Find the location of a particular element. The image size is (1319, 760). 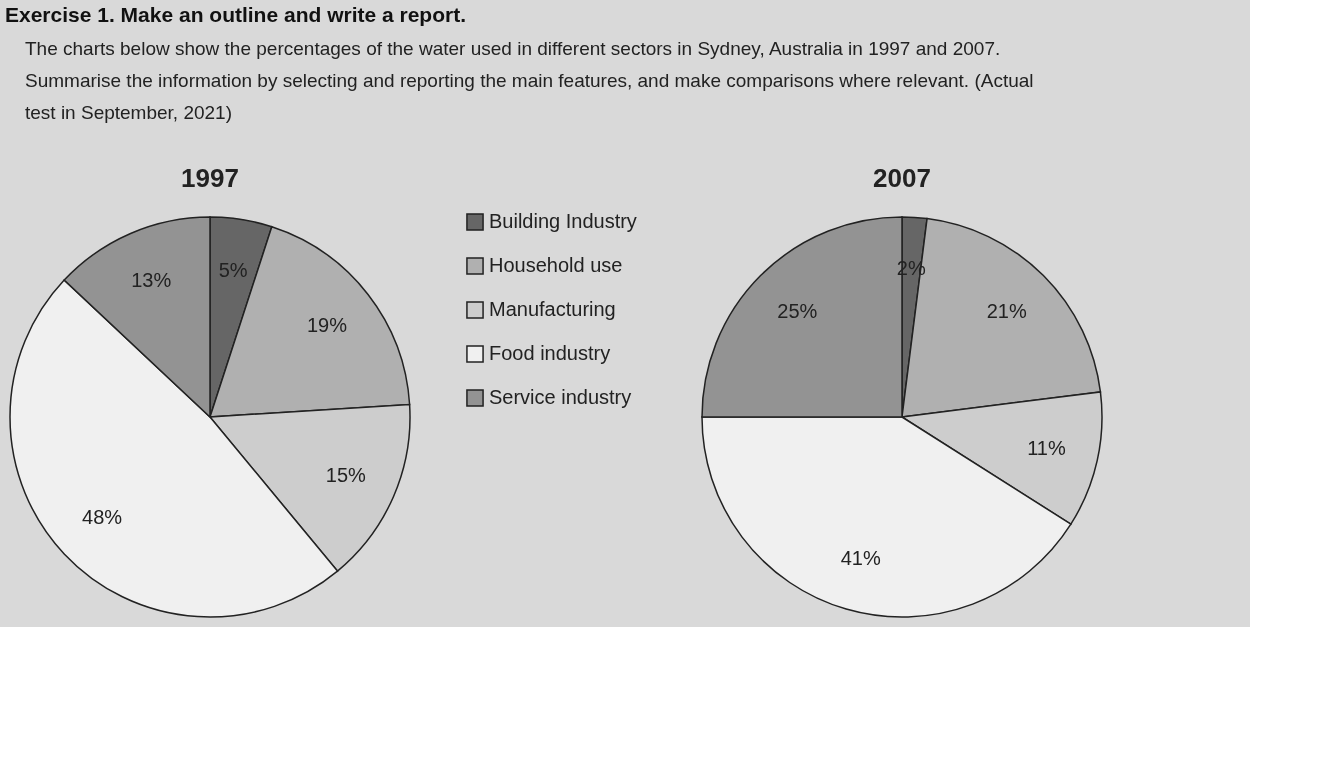

legend-label: Household use is located at coordinates (556, 265).